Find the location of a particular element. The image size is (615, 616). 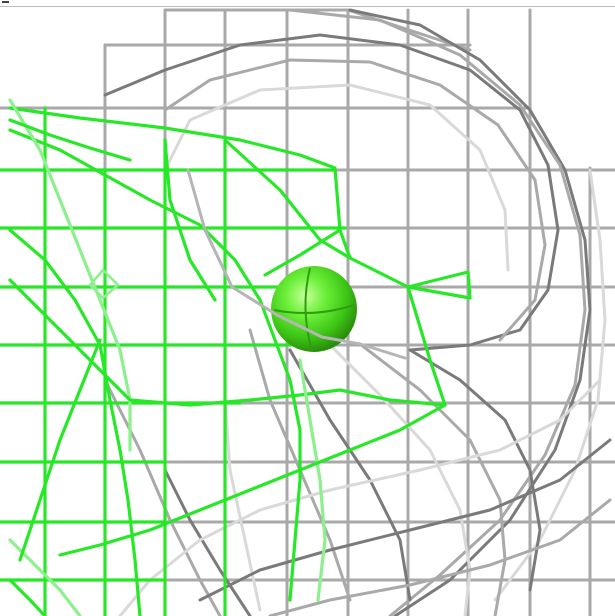

viewport-top-border is located at coordinates (307, 6).